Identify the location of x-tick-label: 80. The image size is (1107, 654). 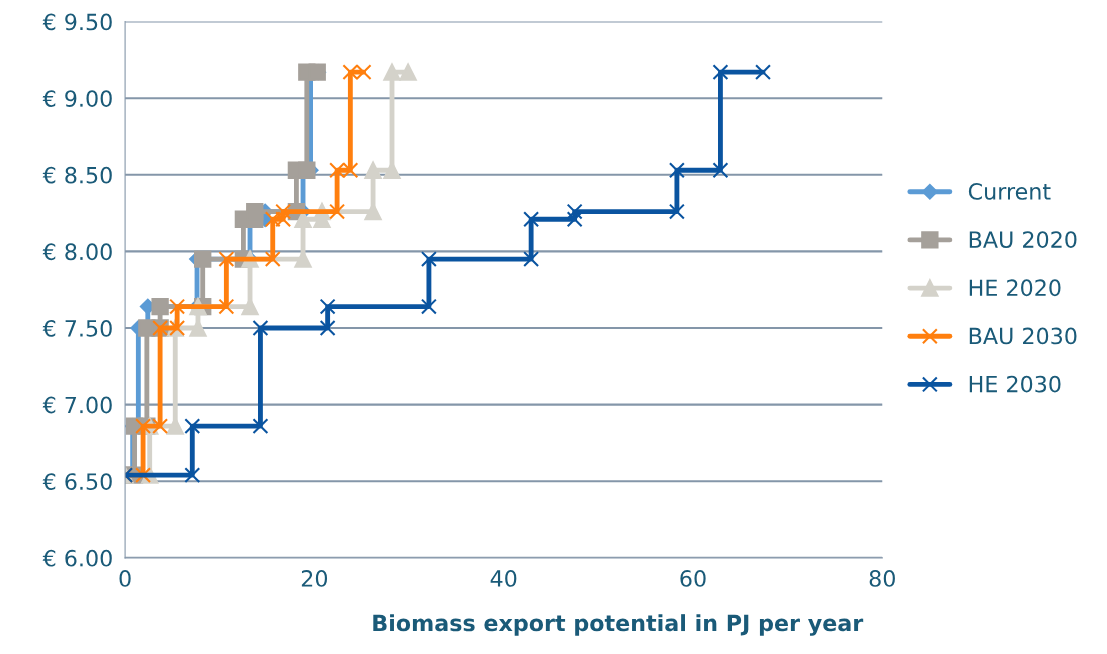
(882, 578).